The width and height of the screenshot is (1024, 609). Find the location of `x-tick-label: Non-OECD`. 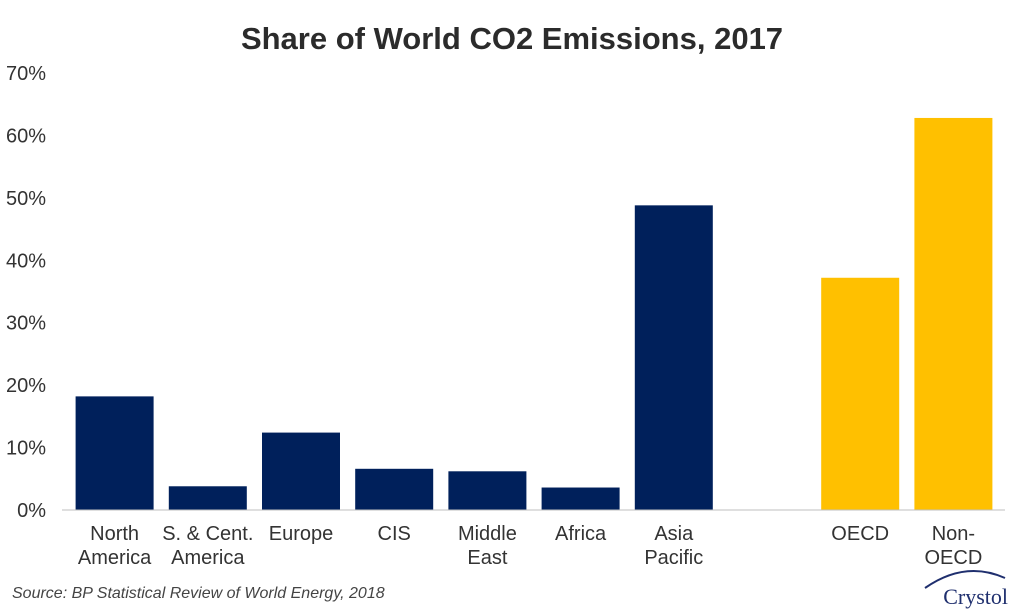

x-tick-label: Non-OECD is located at coordinates (954, 546).